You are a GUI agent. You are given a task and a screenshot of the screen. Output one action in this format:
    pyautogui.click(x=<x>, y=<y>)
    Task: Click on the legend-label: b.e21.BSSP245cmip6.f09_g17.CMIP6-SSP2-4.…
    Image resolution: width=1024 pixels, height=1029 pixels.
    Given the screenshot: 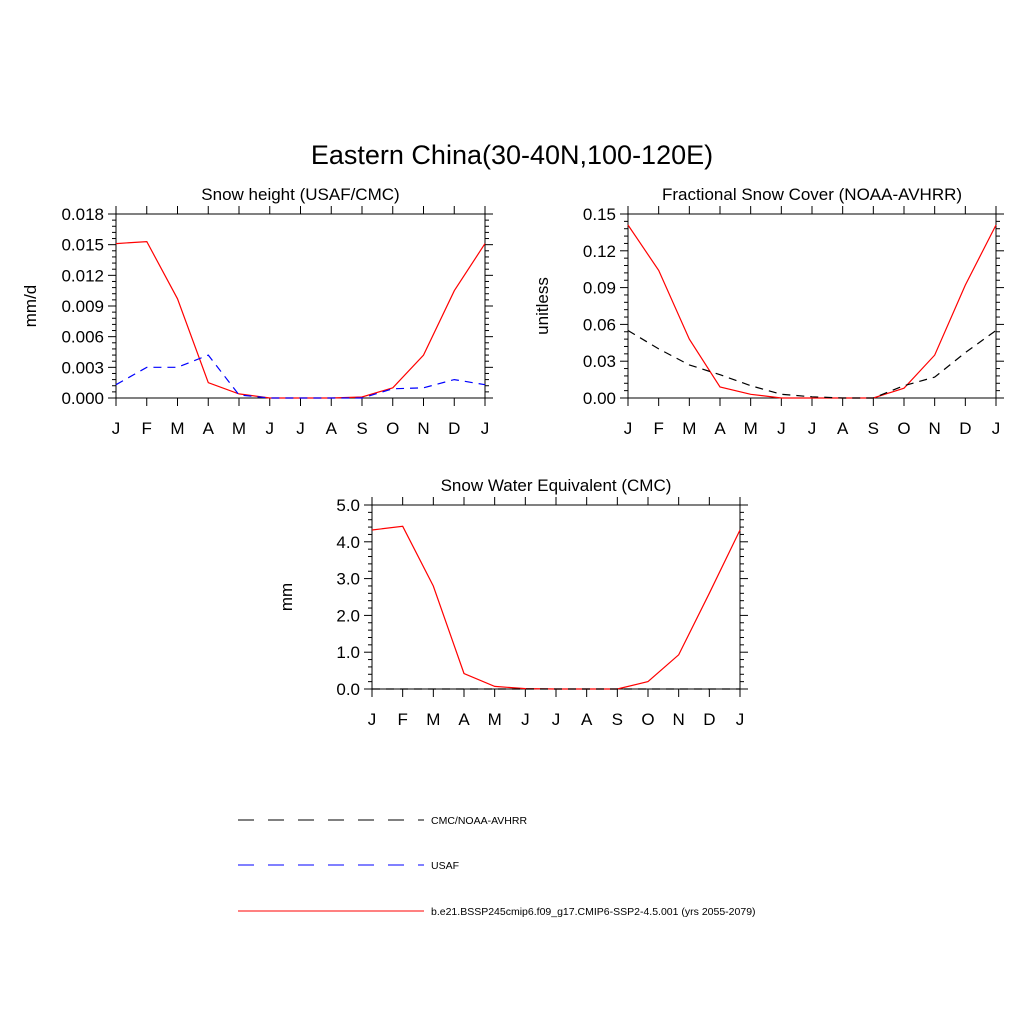 What is the action you would take?
    pyautogui.click(x=593, y=912)
    